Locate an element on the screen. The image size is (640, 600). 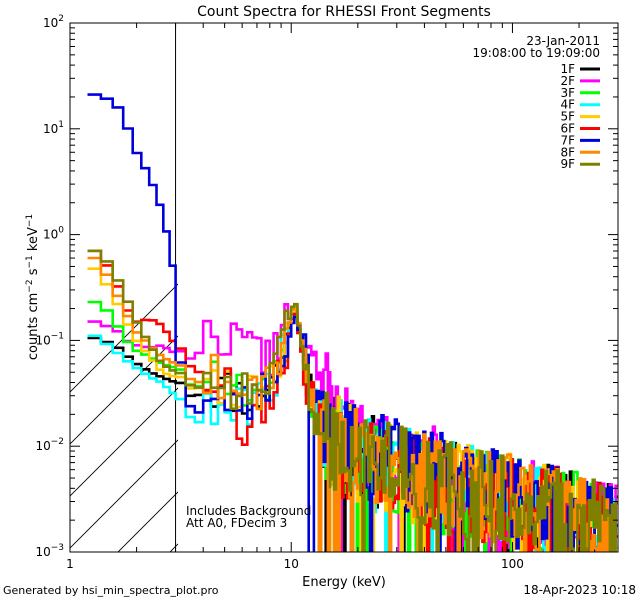
x-tick-label: 100 is located at coordinates (512, 564).